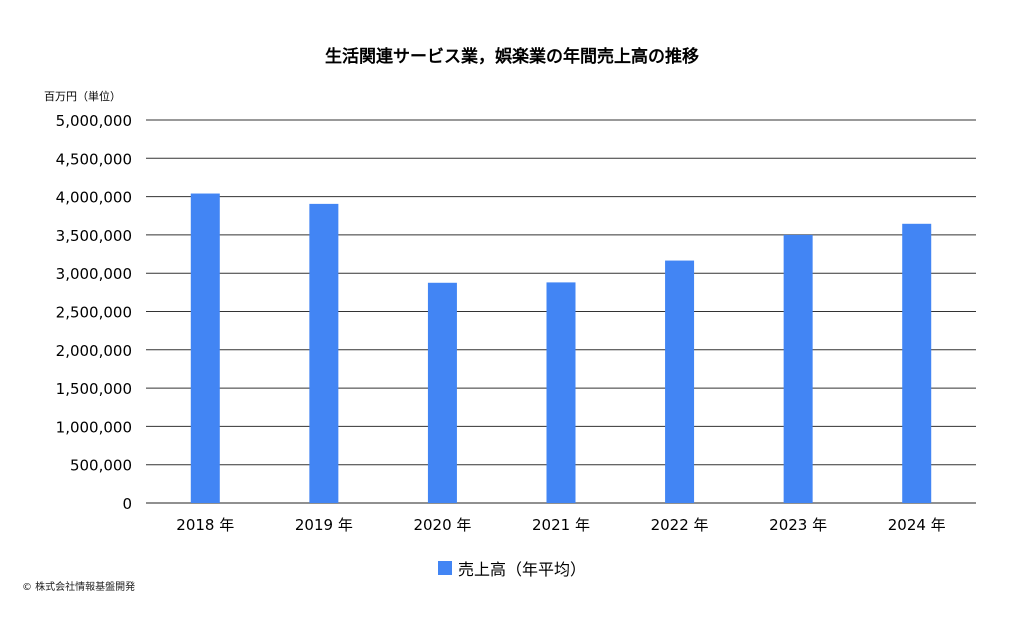 This screenshot has width=1024, height=622. Describe the element at coordinates (94, 351) in the screenshot. I see `y-tick-label: 2,000,000` at that location.